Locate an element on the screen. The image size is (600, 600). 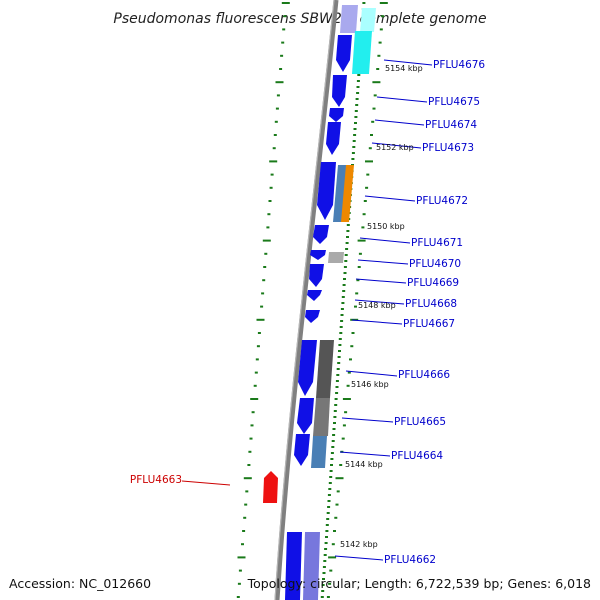
gene-label: PFLU4670 is located at coordinates (435, 264).